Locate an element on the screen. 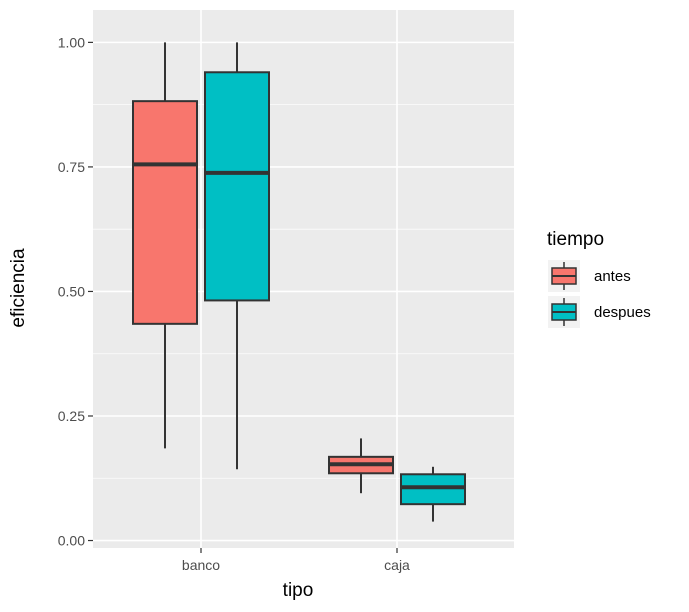 This screenshot has height=612, width=689. legend-item-antes: antes is located at coordinates (589, 276).